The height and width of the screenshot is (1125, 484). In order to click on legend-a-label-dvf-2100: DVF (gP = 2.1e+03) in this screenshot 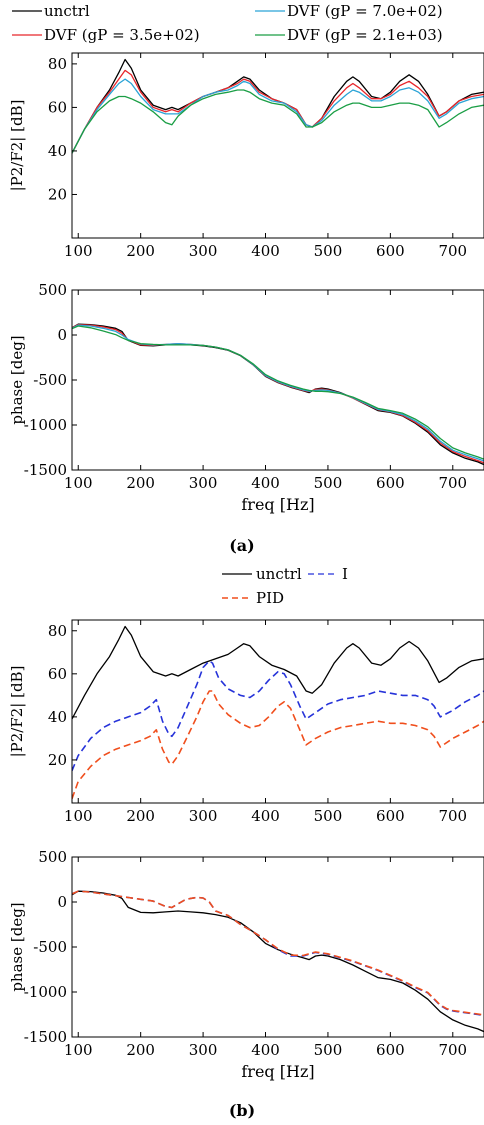, I will do `click(365, 35)`.